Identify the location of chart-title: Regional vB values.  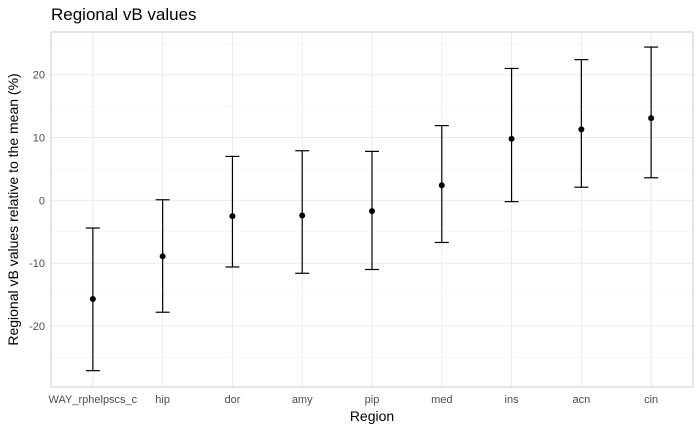
(124, 14).